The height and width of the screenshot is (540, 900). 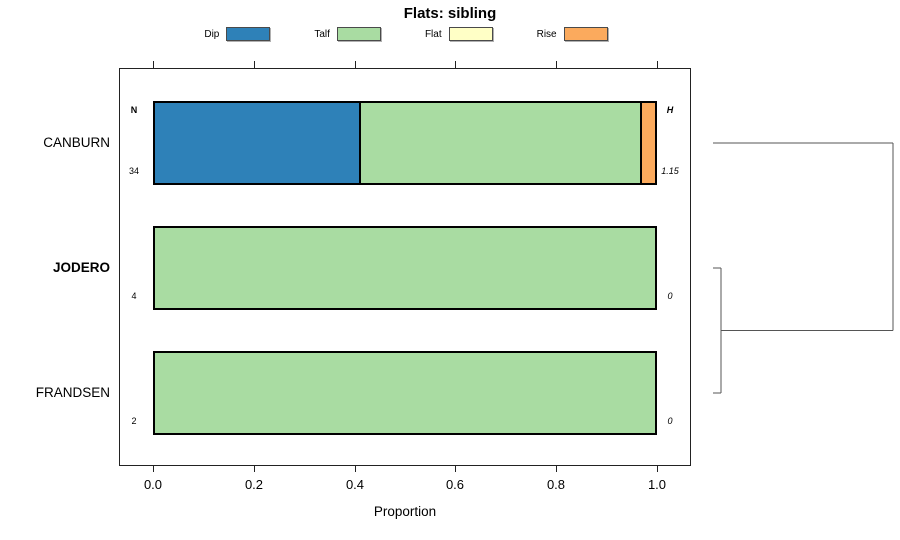 What do you see at coordinates (670, 171) in the screenshot?
I see `h-value: 1.15` at bounding box center [670, 171].